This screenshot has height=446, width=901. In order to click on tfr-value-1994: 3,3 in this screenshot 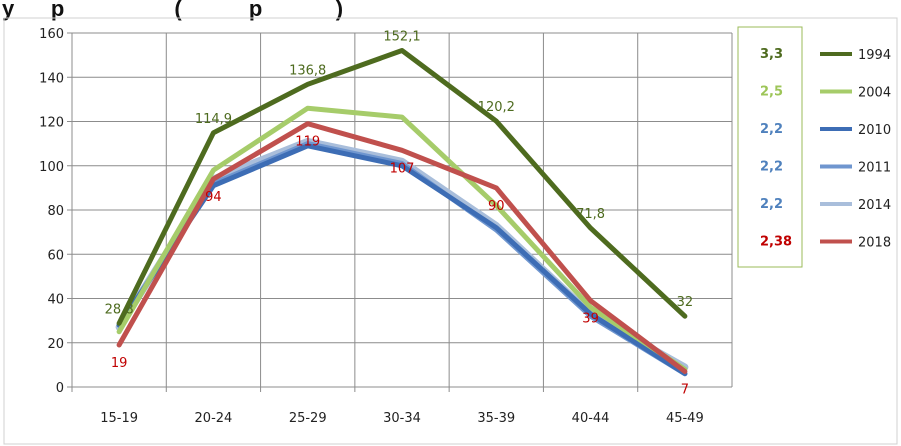, I will do `click(771, 54)`.